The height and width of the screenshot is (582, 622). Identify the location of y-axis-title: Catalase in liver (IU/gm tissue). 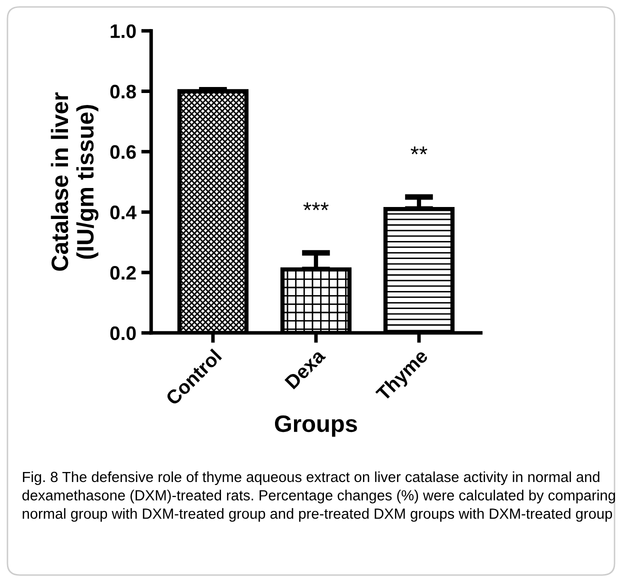
(74, 181).